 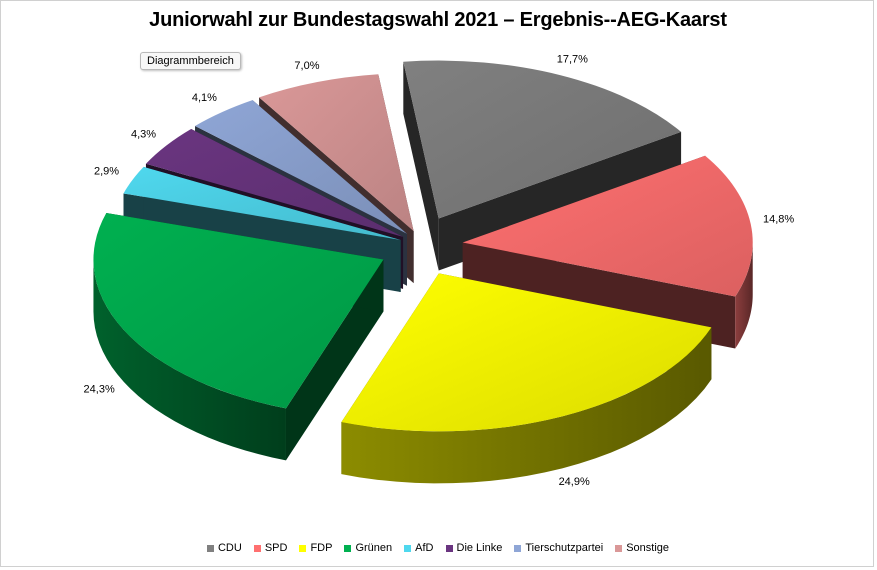 I want to click on slice-afd, so click(x=262, y=203).